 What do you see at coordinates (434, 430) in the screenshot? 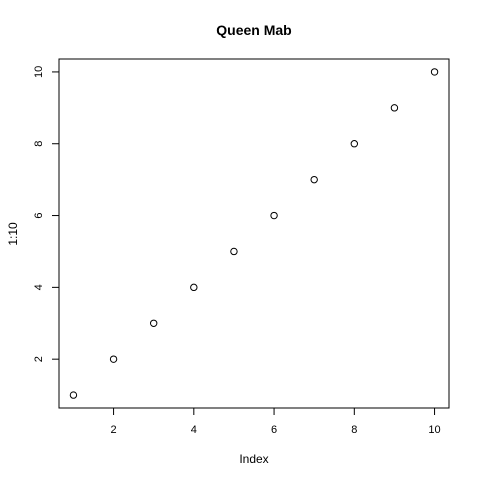
I see `x-tick-label: 10` at bounding box center [434, 430].